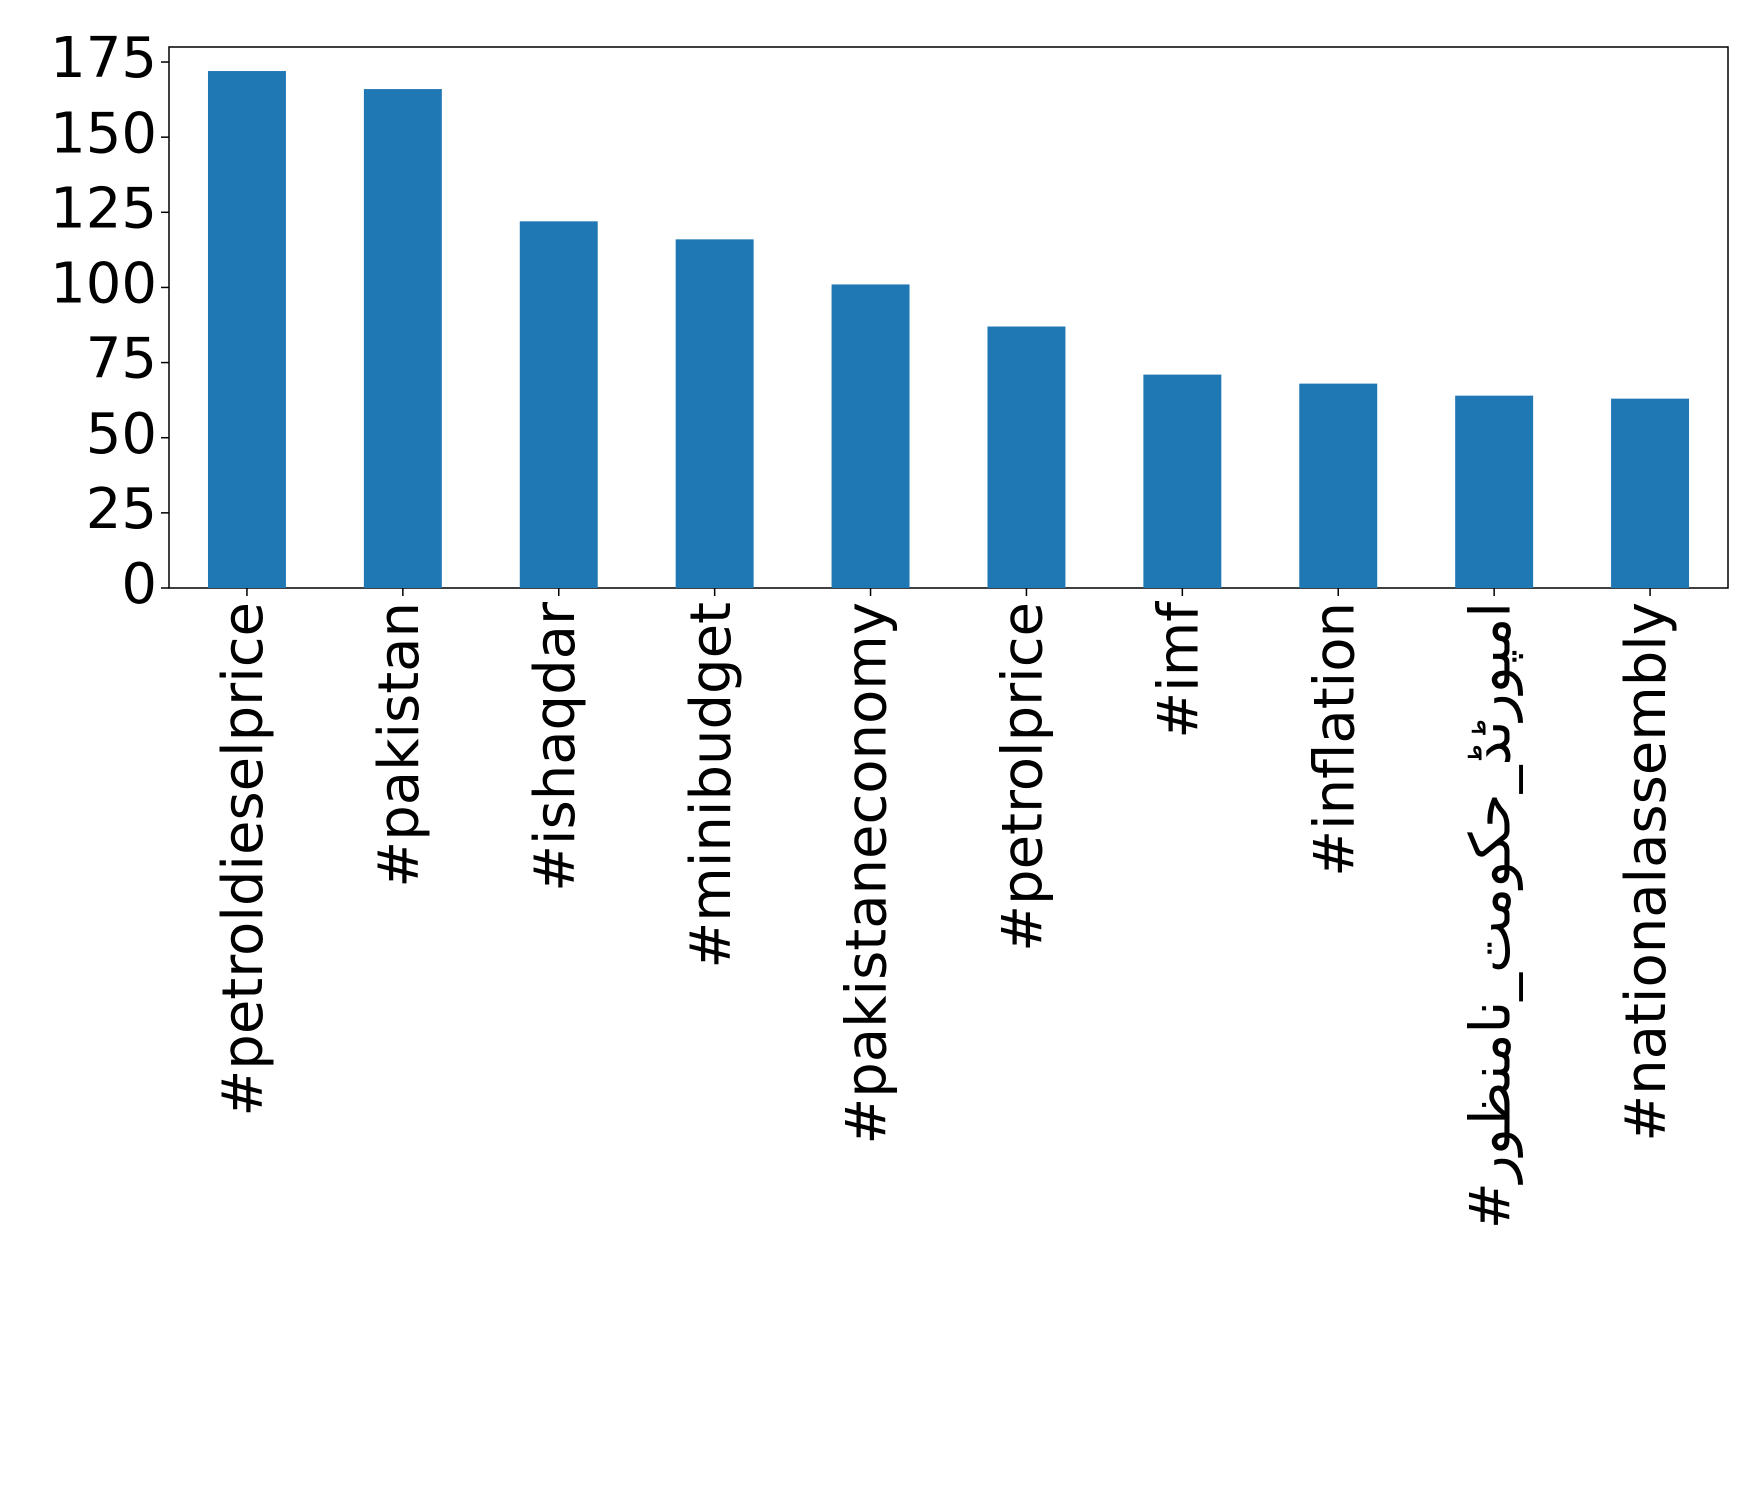 This screenshot has height=1502, width=1758. I want to click on x-tick-label: #petrolprice, so click(1023, 777).